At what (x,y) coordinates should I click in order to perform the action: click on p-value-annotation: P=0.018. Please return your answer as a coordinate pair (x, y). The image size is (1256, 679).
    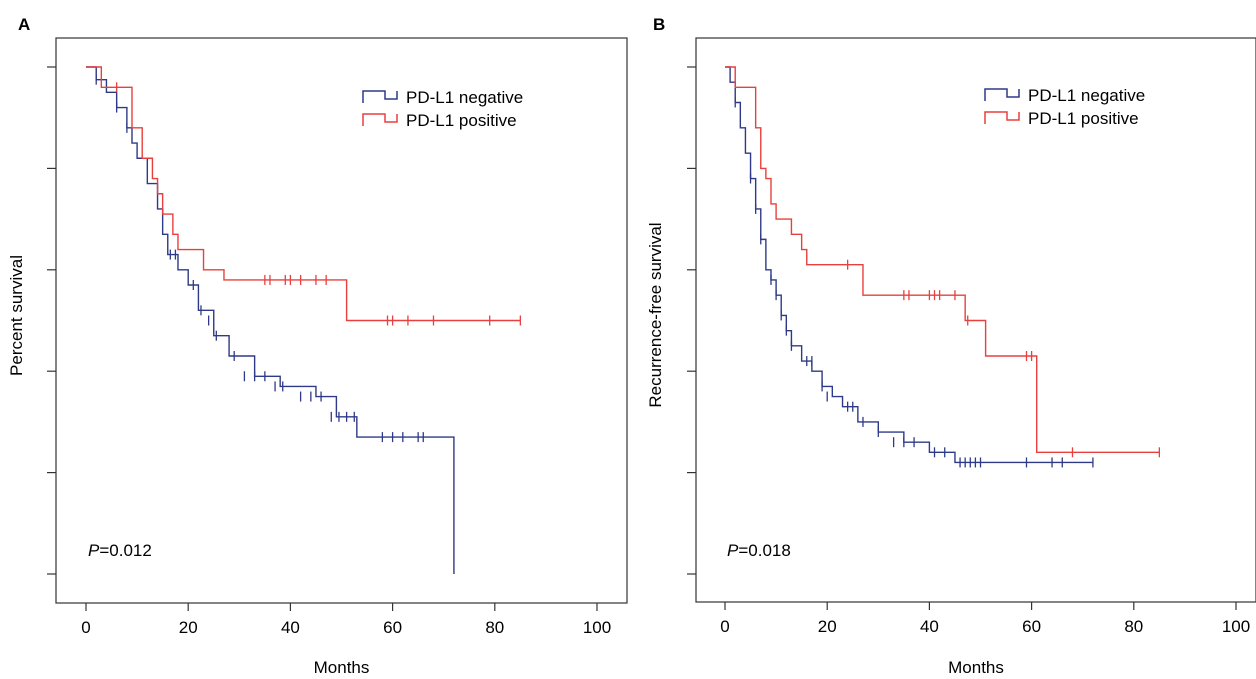
    Looking at the image, I should click on (759, 550).